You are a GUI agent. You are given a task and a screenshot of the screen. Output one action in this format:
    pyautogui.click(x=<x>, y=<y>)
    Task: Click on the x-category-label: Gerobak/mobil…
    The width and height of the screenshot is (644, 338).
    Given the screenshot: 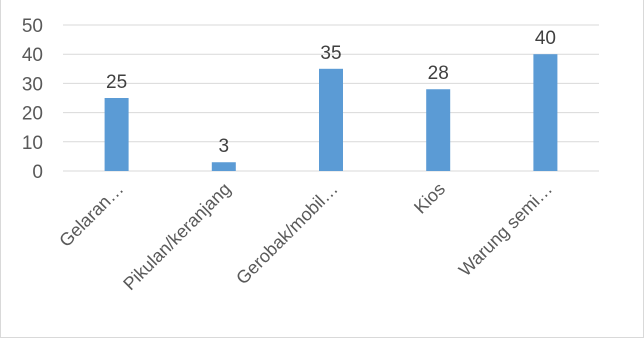 What is the action you would take?
    pyautogui.click(x=287, y=234)
    